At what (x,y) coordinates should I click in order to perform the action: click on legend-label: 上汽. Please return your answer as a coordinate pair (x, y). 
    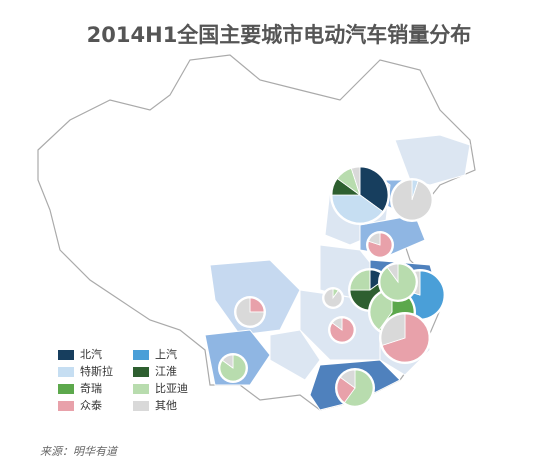
    Looking at the image, I should click on (166, 354).